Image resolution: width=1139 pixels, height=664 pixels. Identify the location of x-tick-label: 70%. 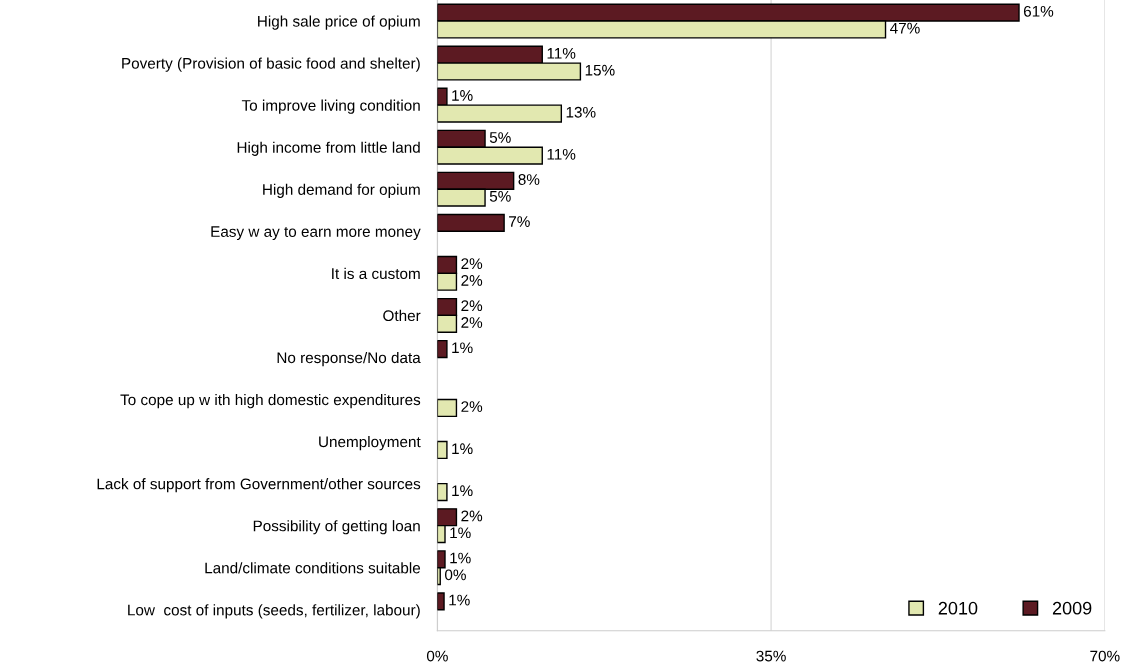
(1105, 656).